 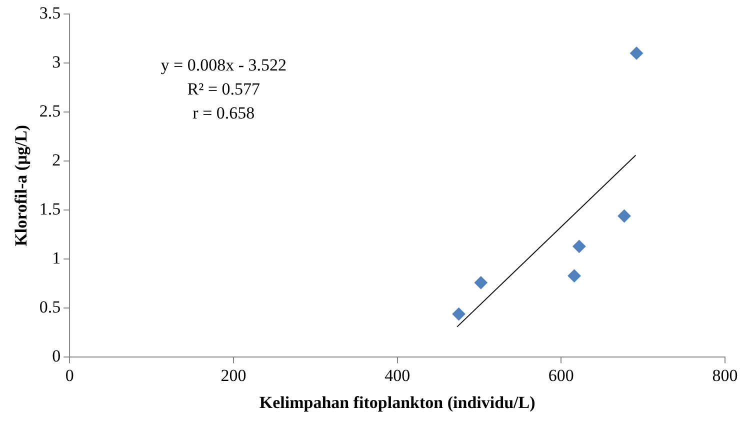 I want to click on y-tick-label: 2.5, so click(x=50, y=111).